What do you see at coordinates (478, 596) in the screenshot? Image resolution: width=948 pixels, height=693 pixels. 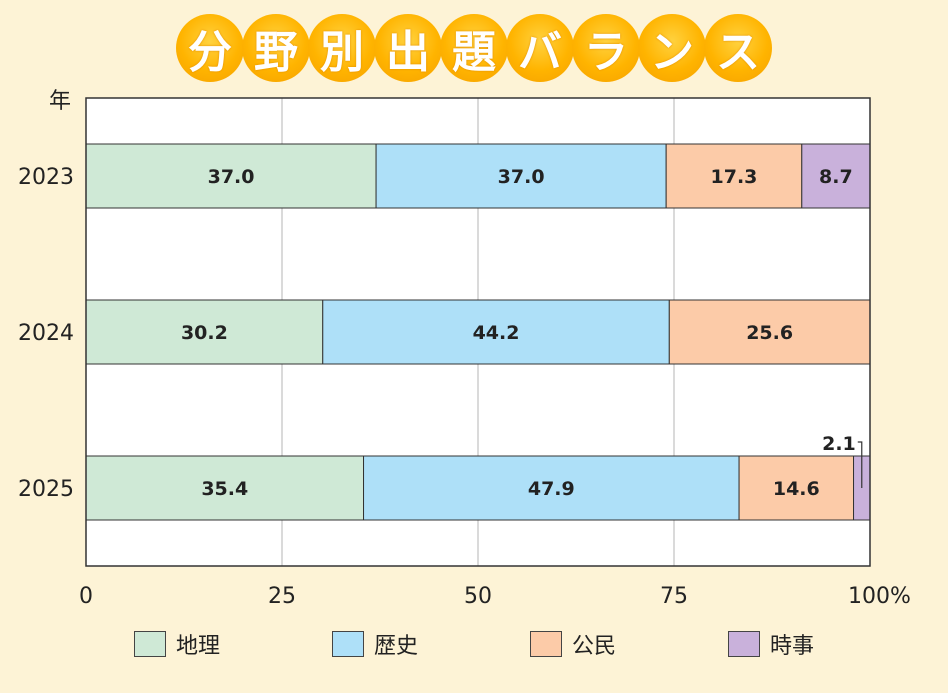 I see `x-tick-label: 50` at bounding box center [478, 596].